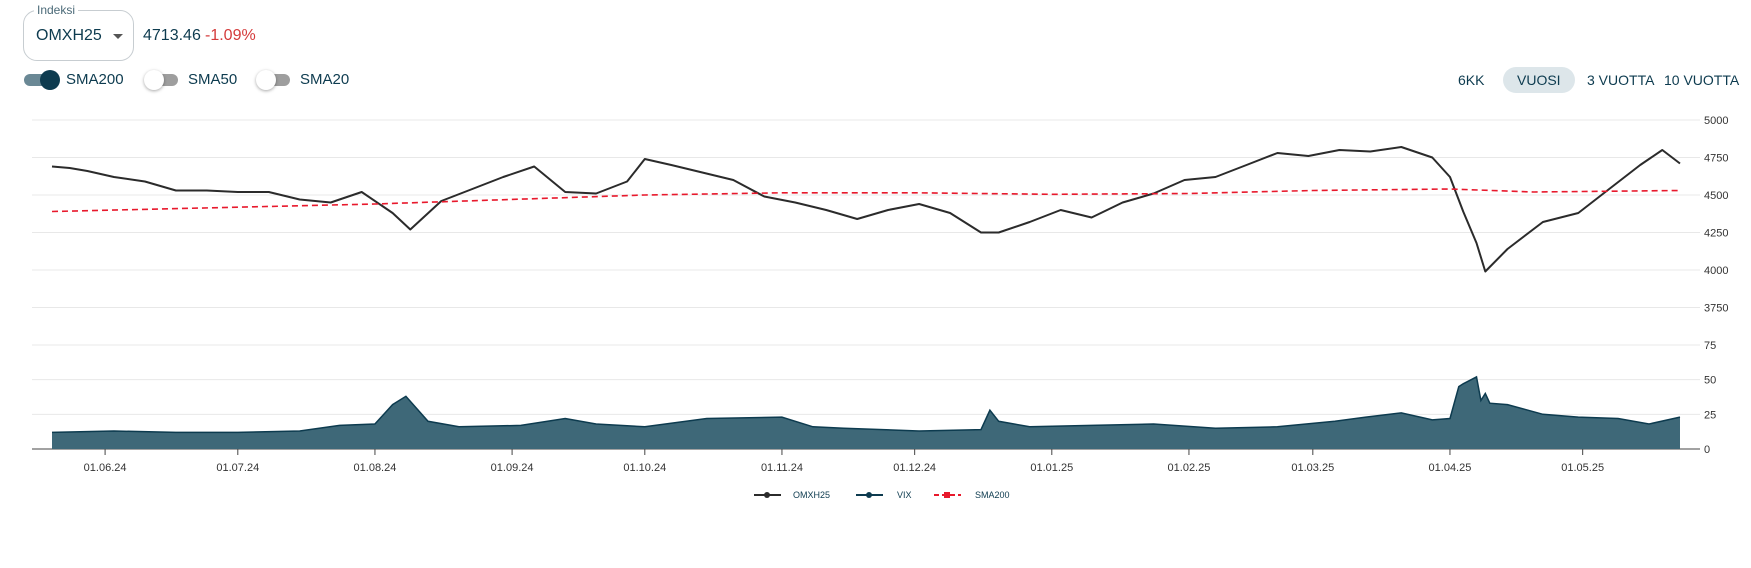 This screenshot has width=1751, height=568. I want to click on sma200-line, so click(866, 200).